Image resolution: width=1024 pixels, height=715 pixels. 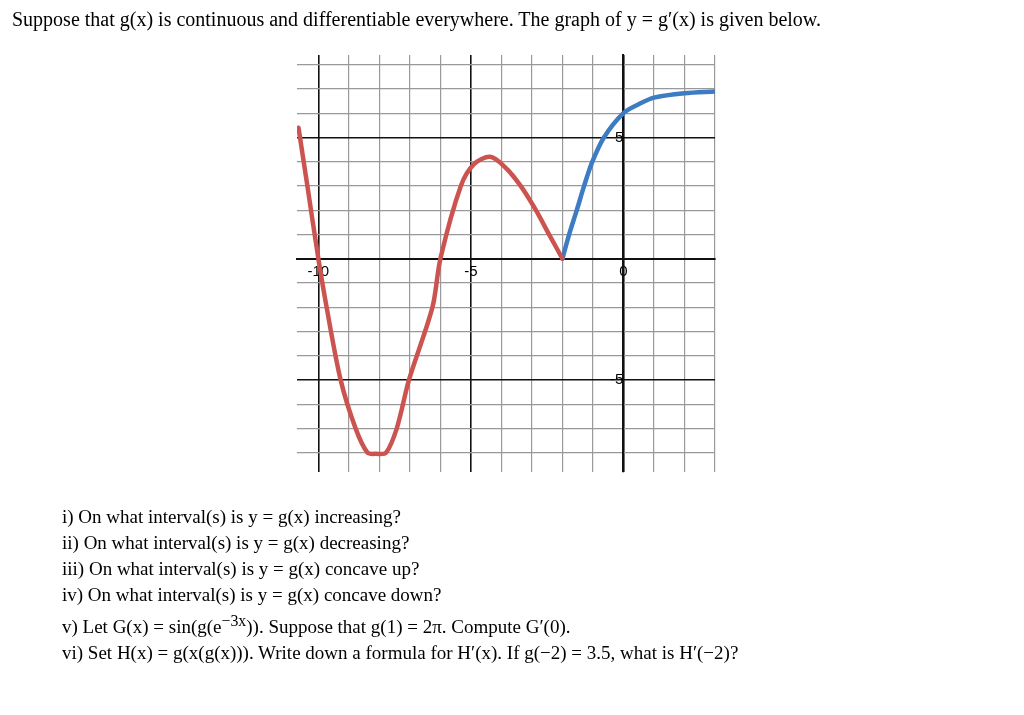 I want to click on text: v) Let G(x) = sin(g(e$^{−3x}$)). Suppose that g(1) = 2π. Compute G′(0)., so click(x=317, y=625).